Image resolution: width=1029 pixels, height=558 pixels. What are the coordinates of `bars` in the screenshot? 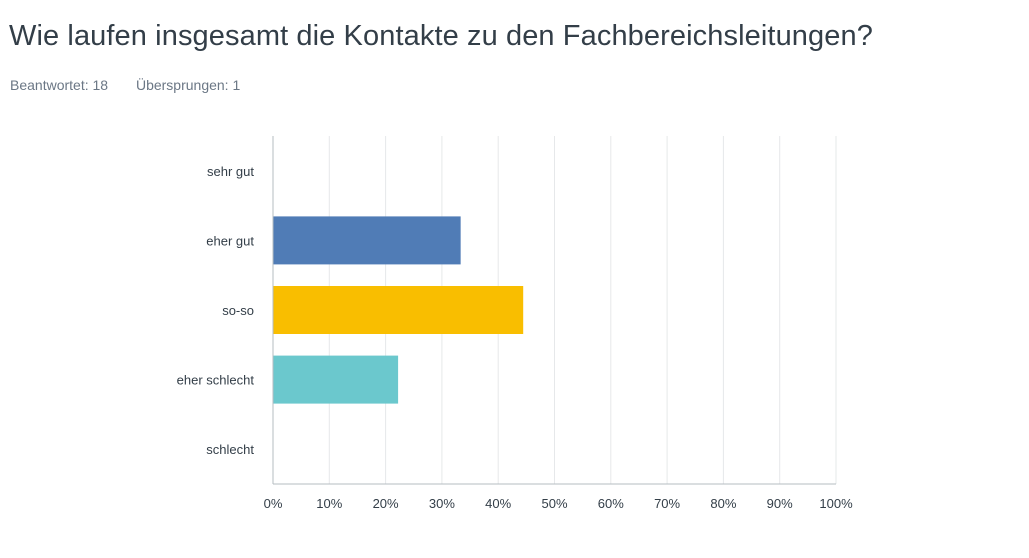 It's located at (398, 310).